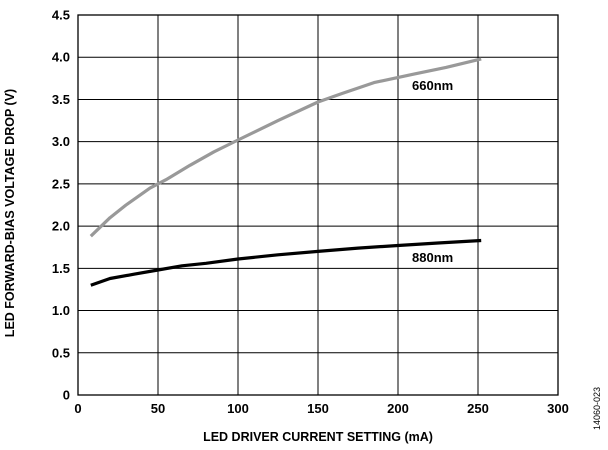 The image size is (608, 450). Describe the element at coordinates (318, 408) in the screenshot. I see `x-tick-label: 150` at that location.